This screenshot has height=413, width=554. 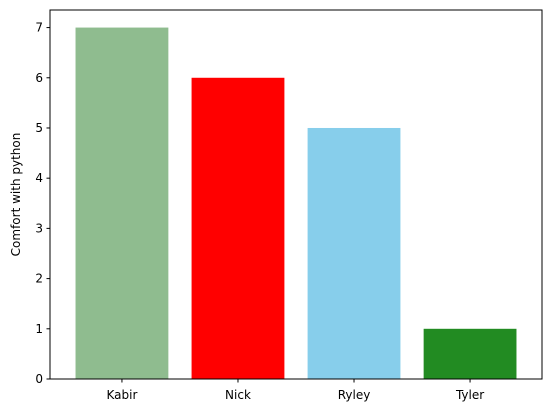 What do you see at coordinates (238, 395) in the screenshot?
I see `x-tick-label-nick: Nick` at bounding box center [238, 395].